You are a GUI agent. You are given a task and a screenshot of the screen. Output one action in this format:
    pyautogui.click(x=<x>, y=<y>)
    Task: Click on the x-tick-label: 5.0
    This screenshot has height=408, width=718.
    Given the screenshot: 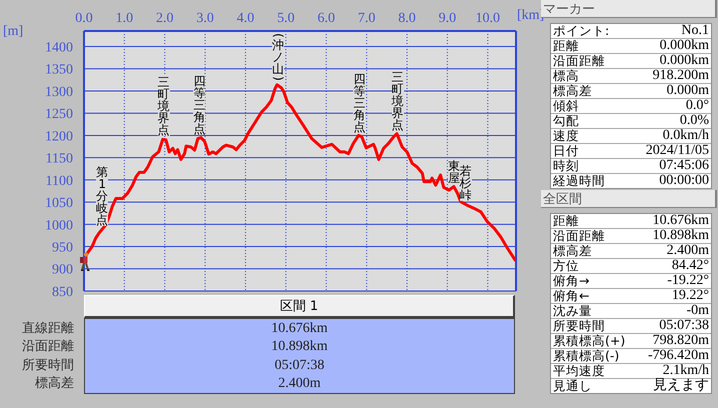 What is the action you would take?
    pyautogui.click(x=286, y=18)
    